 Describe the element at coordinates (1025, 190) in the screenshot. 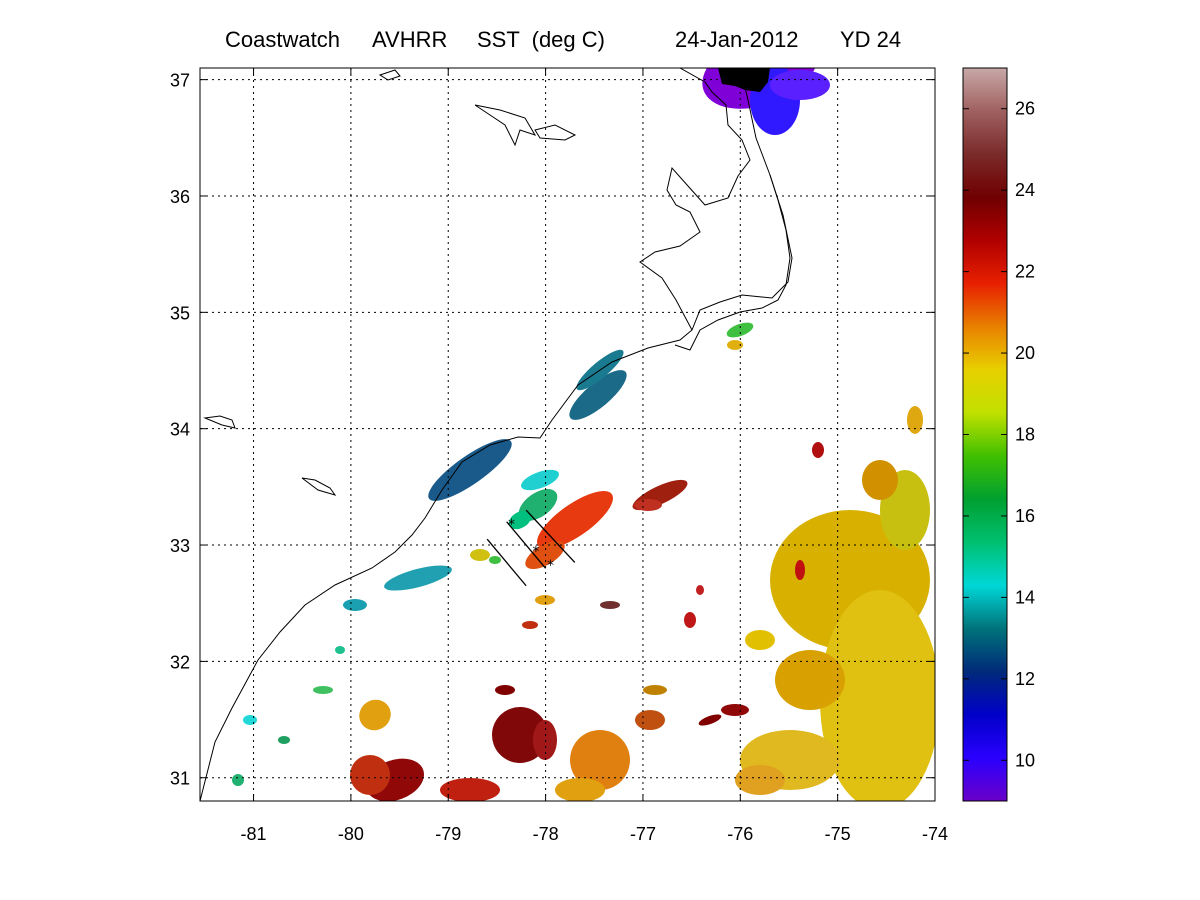

I see `colorbar-tick-label: 24` at that location.